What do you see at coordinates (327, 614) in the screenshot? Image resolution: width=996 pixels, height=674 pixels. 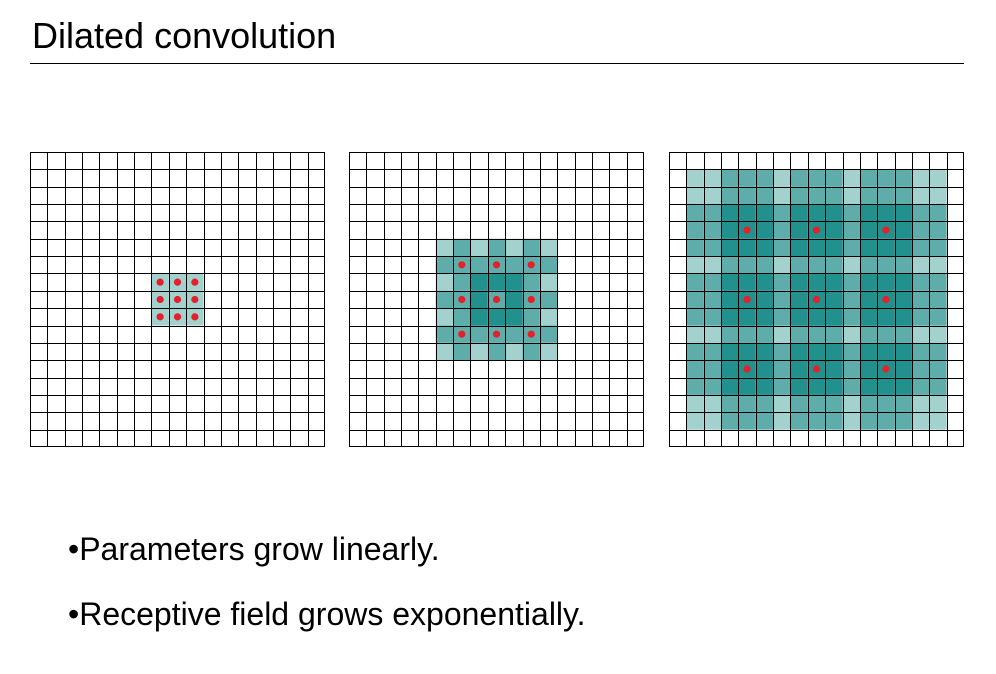 I see `bullet-receptive-field: •Receptive field grows exponentially.` at bounding box center [327, 614].